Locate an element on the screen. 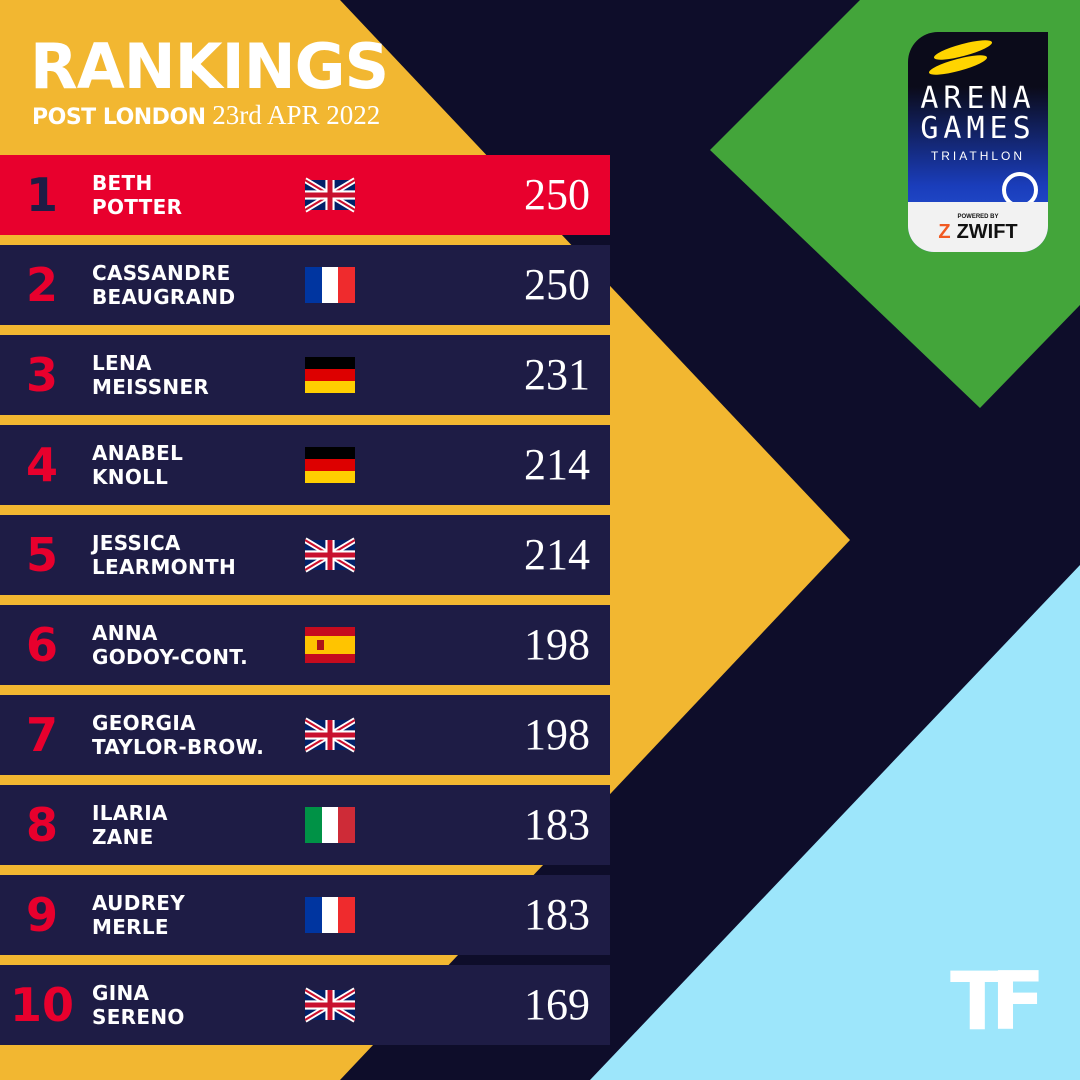 Image resolution: width=1080 pixels, height=1080 pixels. italy-flag-icon is located at coordinates (330, 825).